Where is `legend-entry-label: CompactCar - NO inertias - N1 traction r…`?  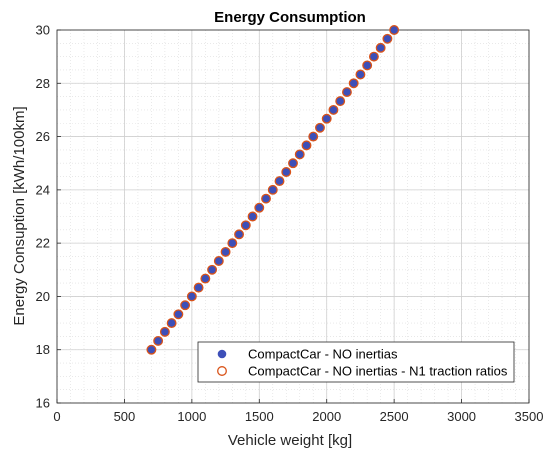 legend-entry-label: CompactCar - NO inertias - N1 traction r… is located at coordinates (378, 371).